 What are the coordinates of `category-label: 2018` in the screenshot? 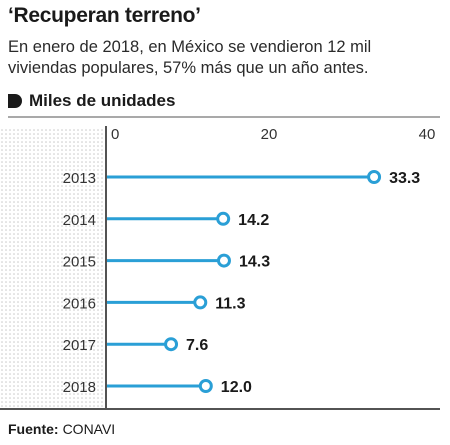 It's located at (79, 387).